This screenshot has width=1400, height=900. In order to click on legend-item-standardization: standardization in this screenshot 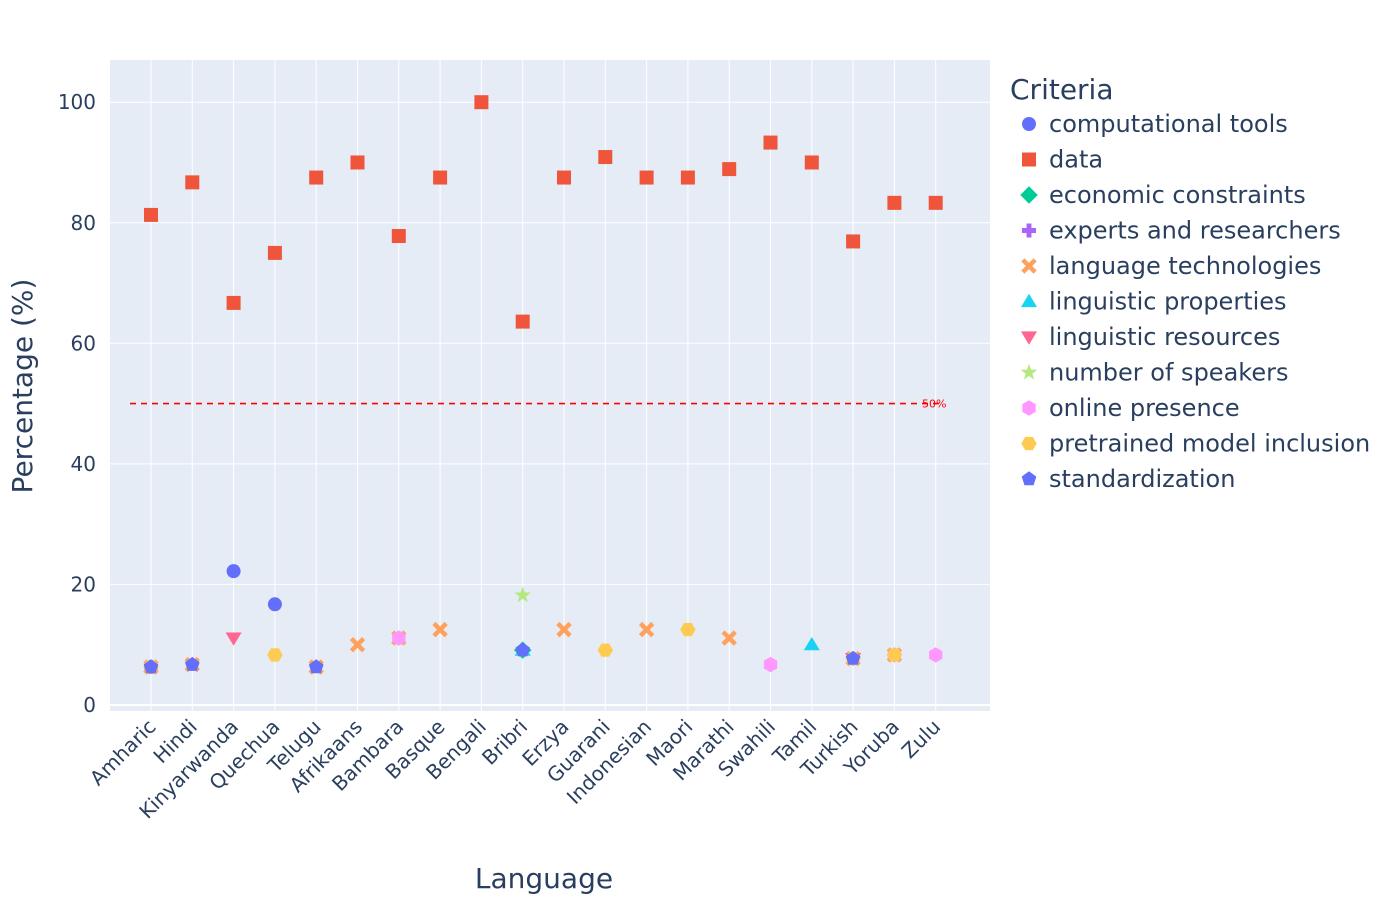, I will do `click(1128, 479)`.